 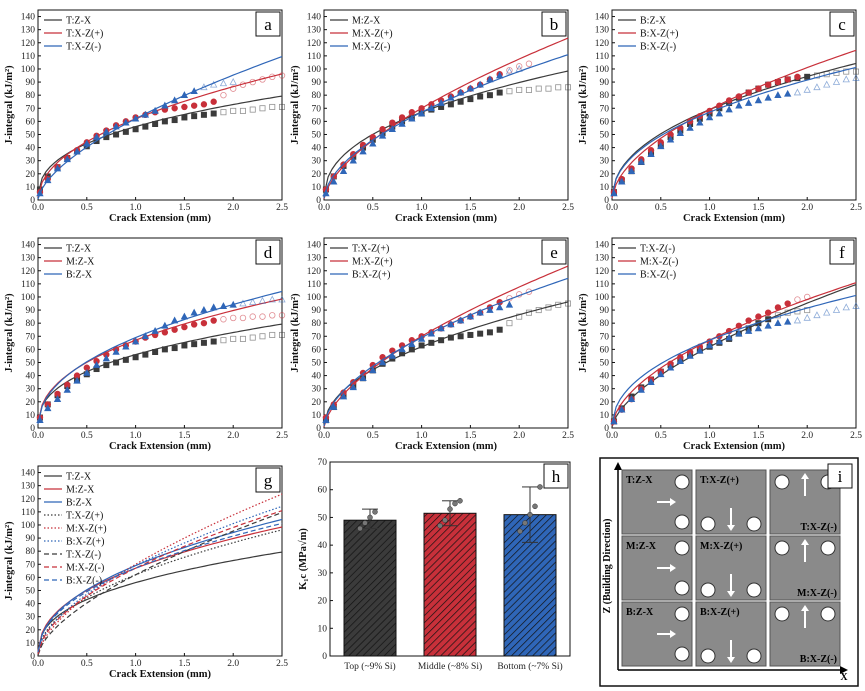 I want to click on x-tick-label: Top (~9% Si), so click(x=369, y=666).